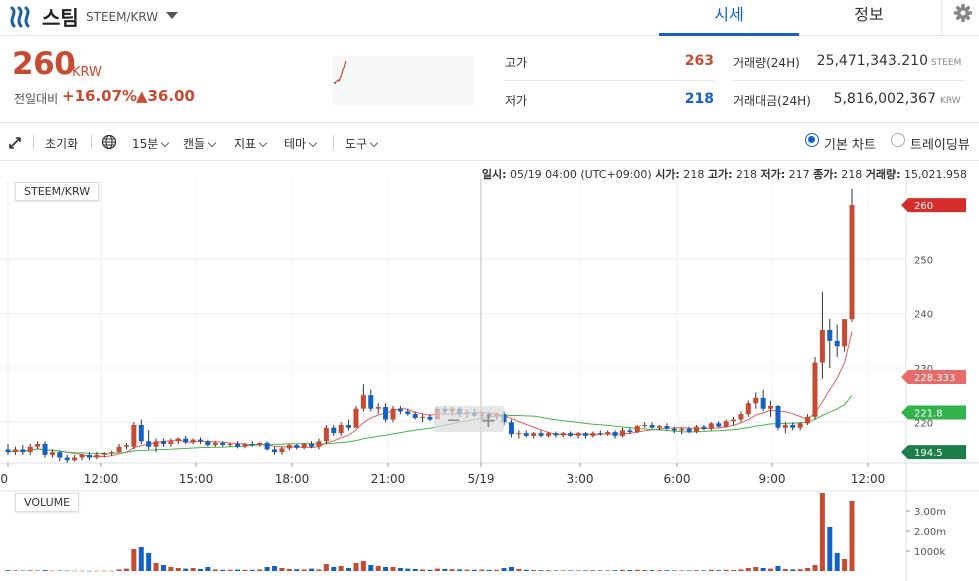  What do you see at coordinates (109, 142) in the screenshot?
I see `globe-icon` at bounding box center [109, 142].